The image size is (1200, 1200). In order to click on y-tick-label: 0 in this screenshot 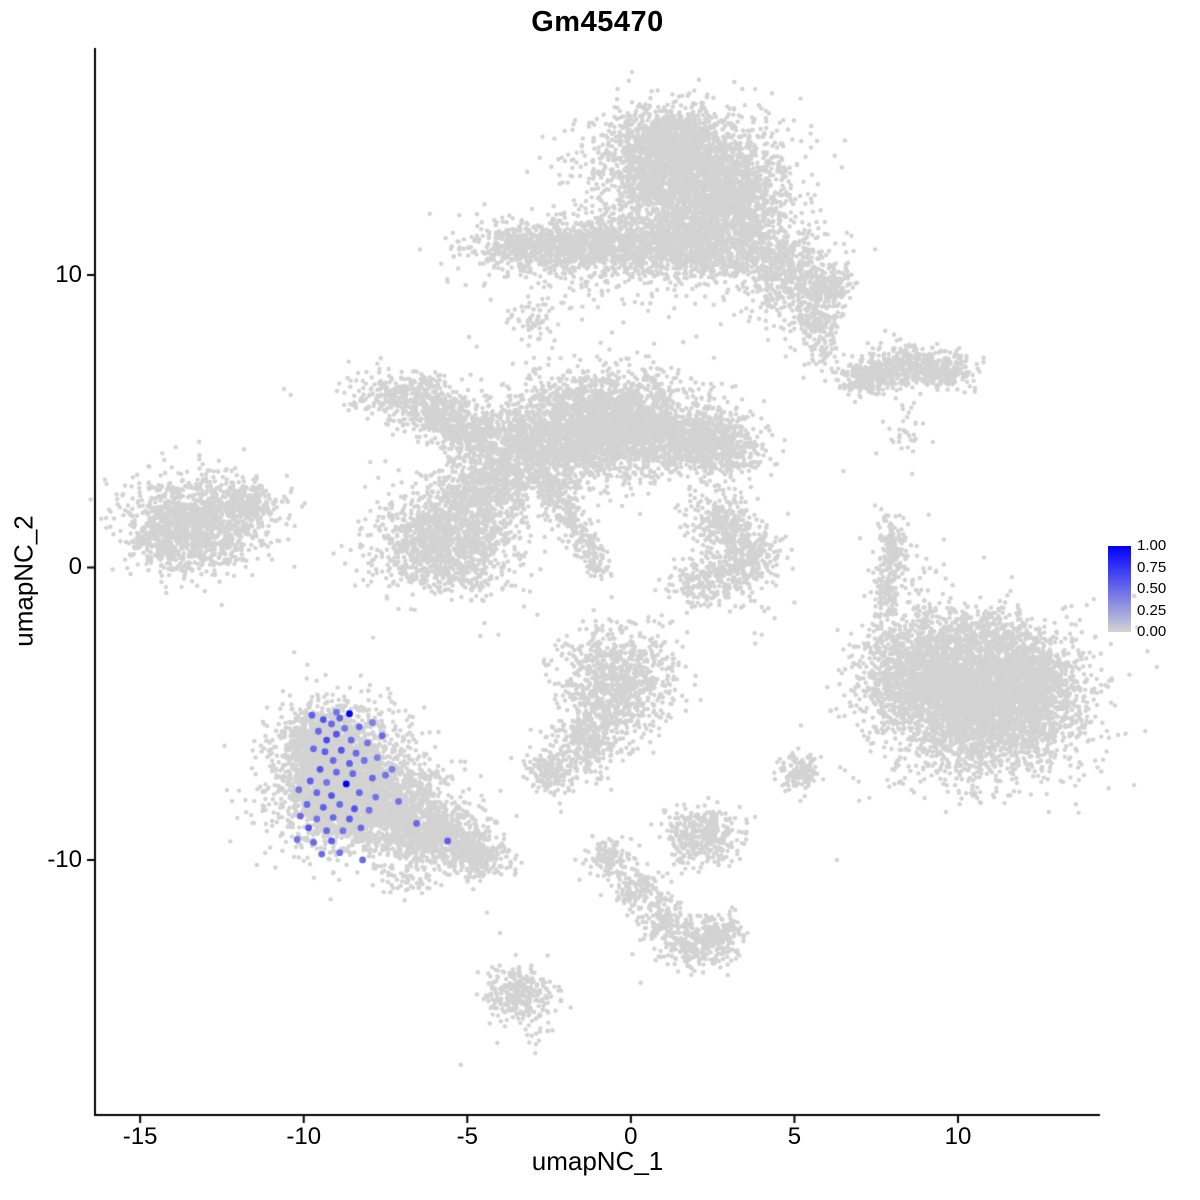, I will do `click(75, 567)`.